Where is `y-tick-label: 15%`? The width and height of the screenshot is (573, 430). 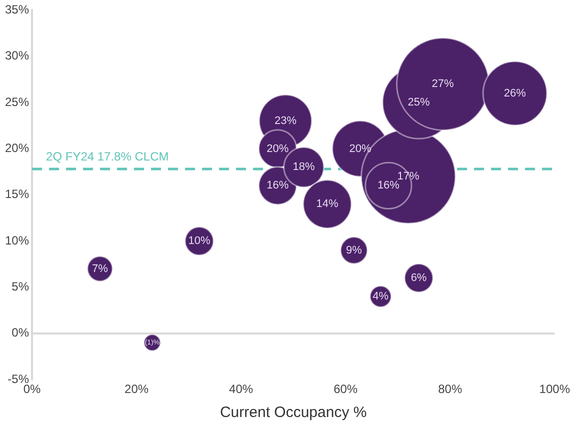
y-tick-label: 15% is located at coordinates (17, 194).